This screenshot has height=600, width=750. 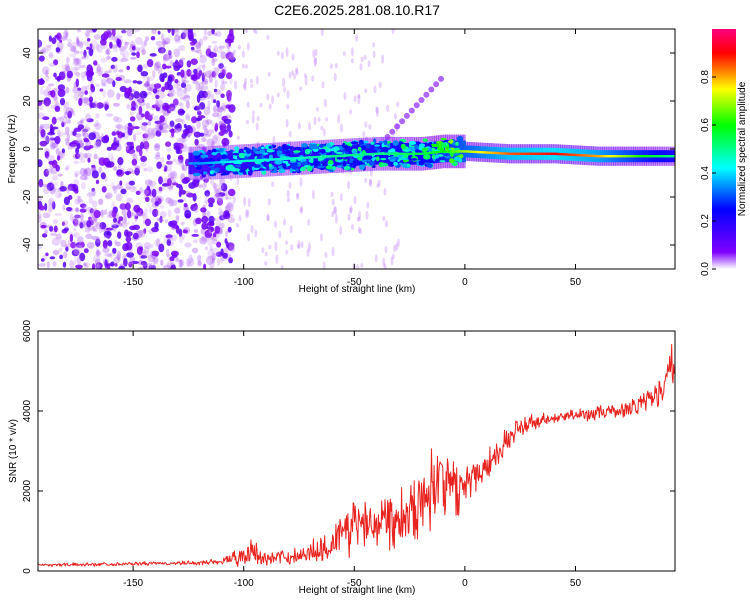 I want to click on spectrogram-ylabel: Frequency (Hz), so click(x=12, y=149).